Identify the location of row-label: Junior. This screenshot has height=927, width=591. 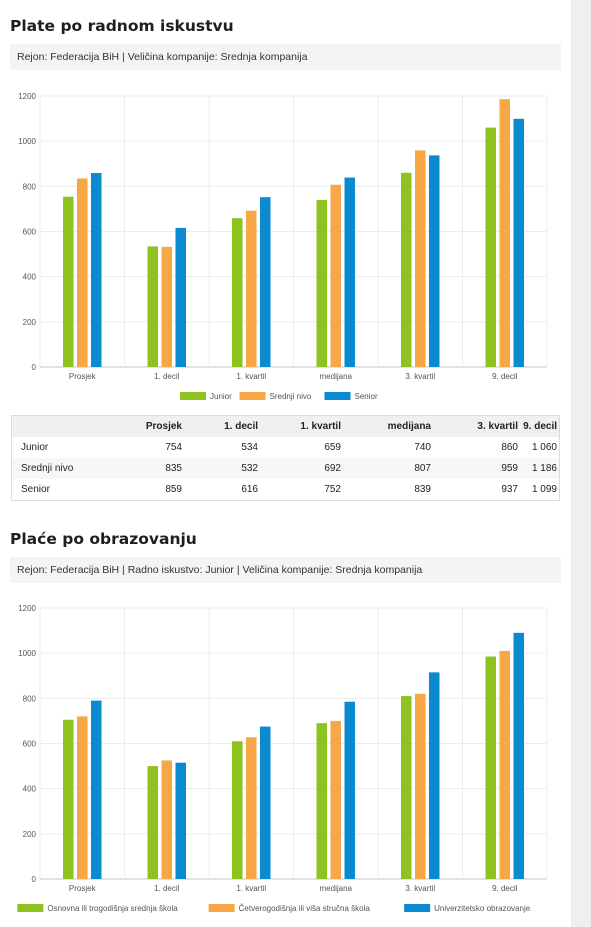
(35, 447).